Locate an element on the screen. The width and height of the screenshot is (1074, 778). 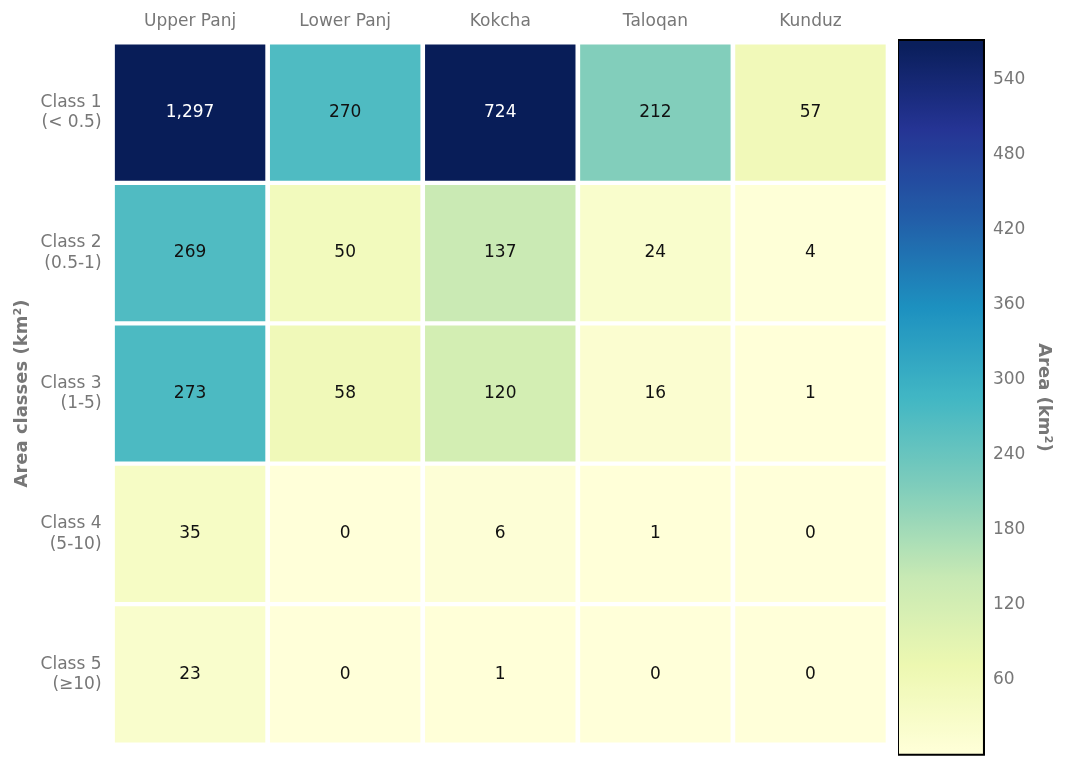
data-label: 724 is located at coordinates (500, 111).